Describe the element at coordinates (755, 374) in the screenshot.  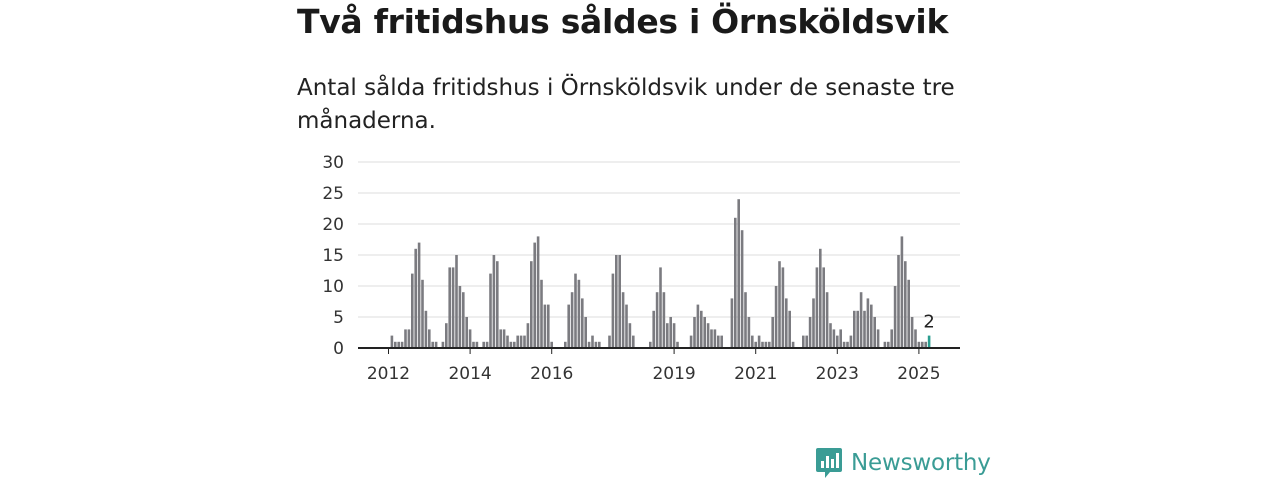
I see `x-tick-label: 2021` at that location.